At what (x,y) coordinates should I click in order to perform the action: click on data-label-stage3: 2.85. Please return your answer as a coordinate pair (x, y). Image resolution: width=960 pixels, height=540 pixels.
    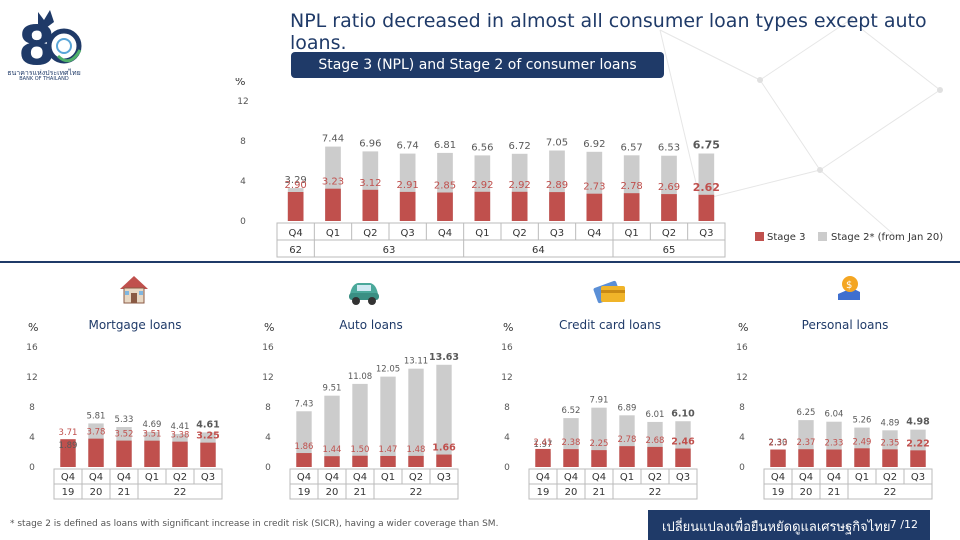
    Looking at the image, I should click on (445, 186).